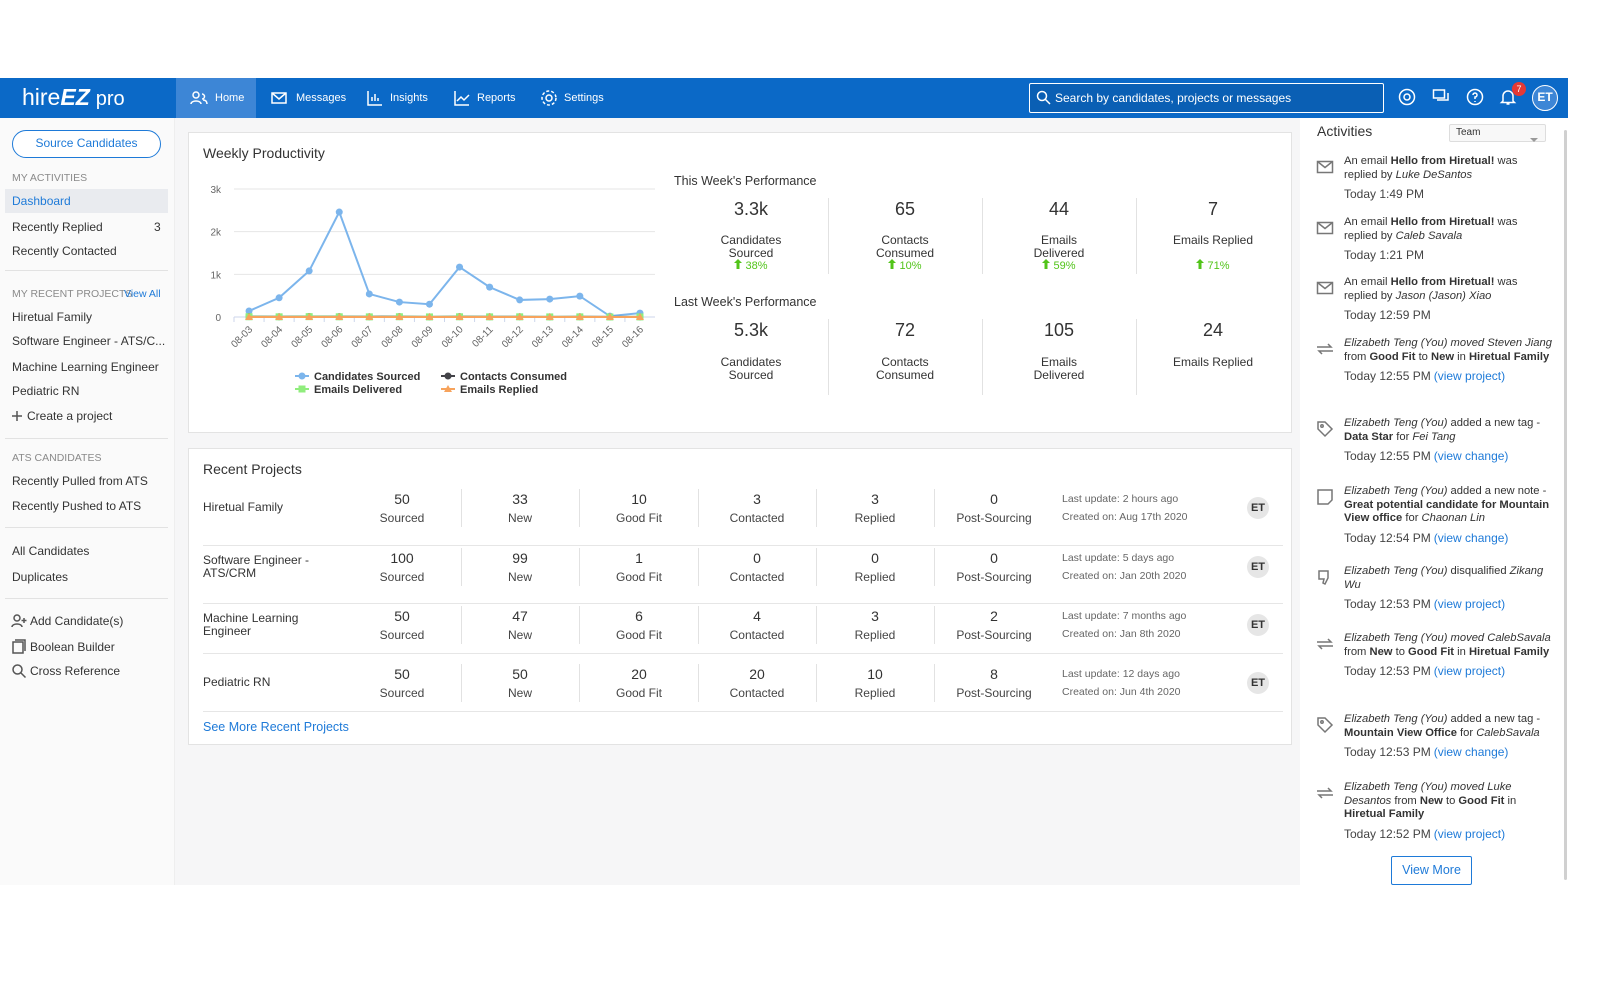 This screenshot has height=1004, width=1600. Describe the element at coordinates (19, 671) in the screenshot. I see `tool-icon` at that location.